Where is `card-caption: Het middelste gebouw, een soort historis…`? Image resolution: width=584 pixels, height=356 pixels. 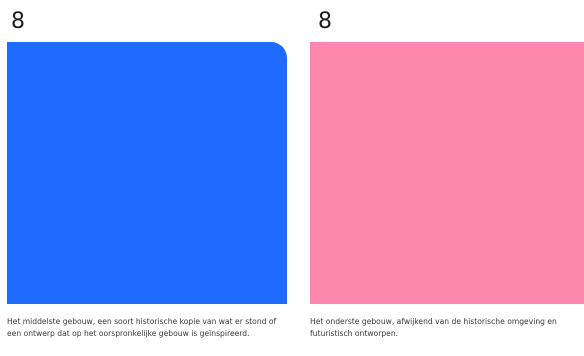 card-caption: Het middelste gebouw, een soort historis… is located at coordinates (142, 327).